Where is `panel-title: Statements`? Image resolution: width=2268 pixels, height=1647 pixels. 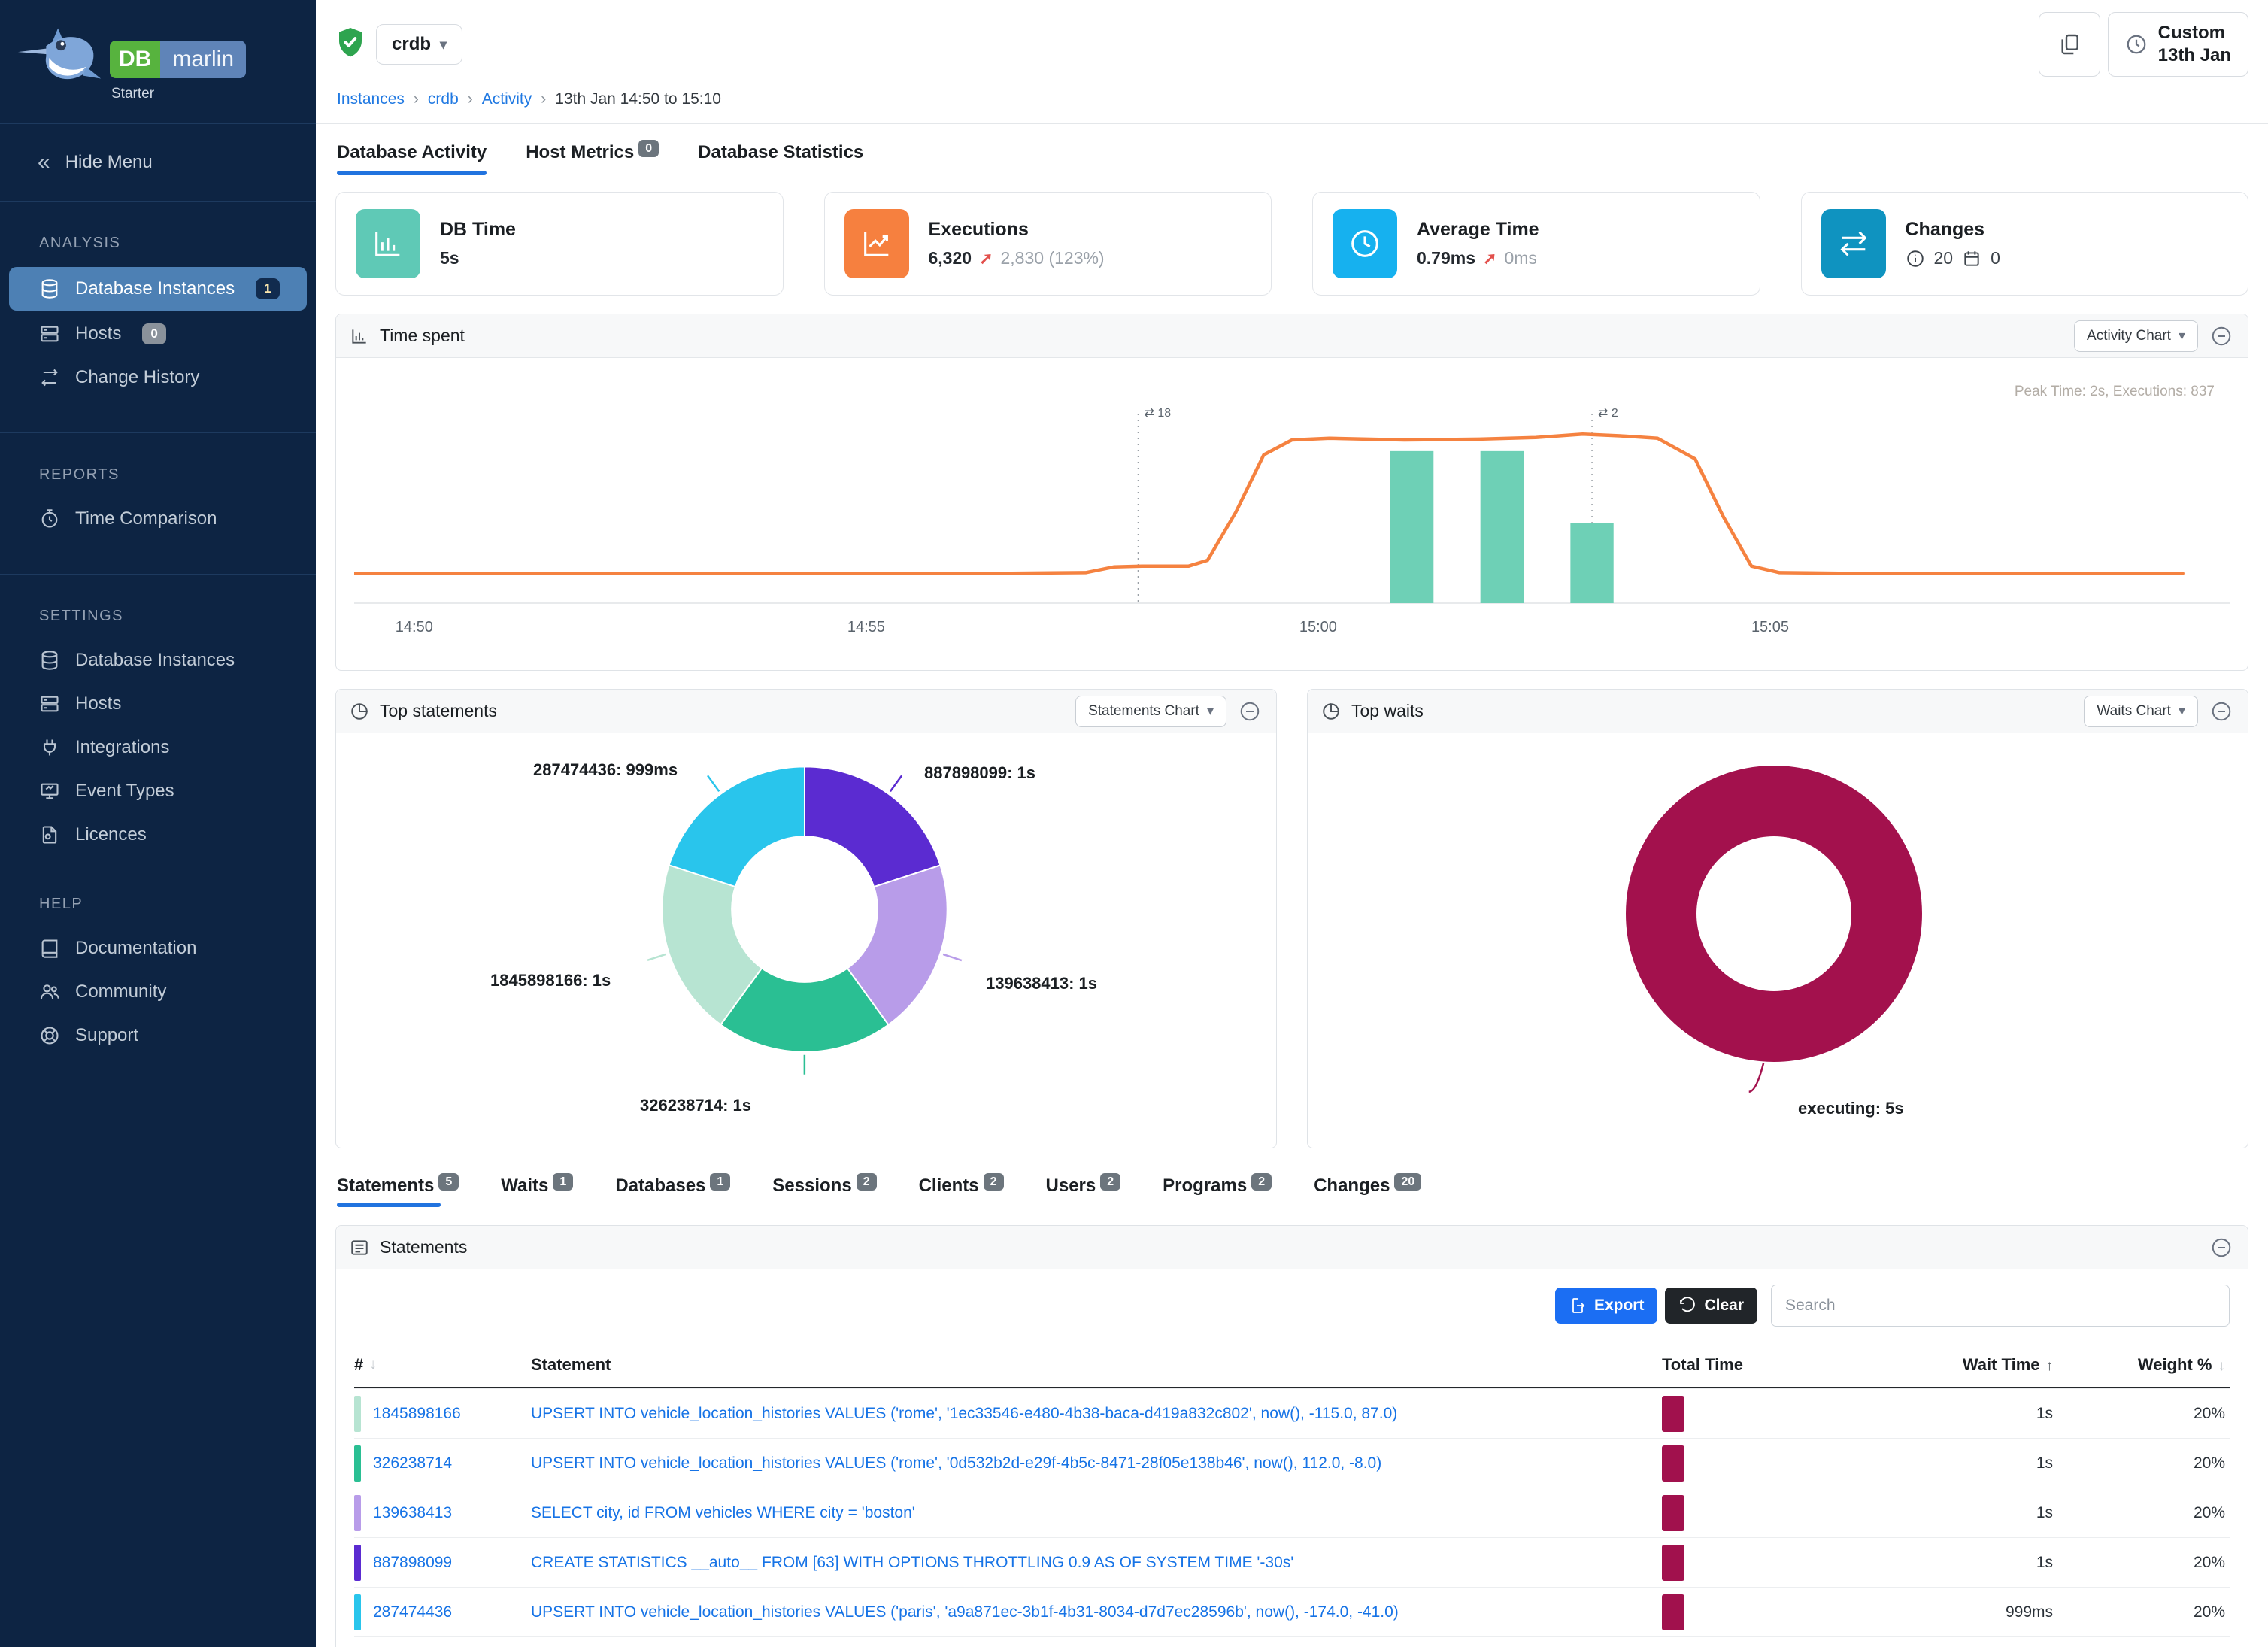 panel-title: Statements is located at coordinates (424, 1247).